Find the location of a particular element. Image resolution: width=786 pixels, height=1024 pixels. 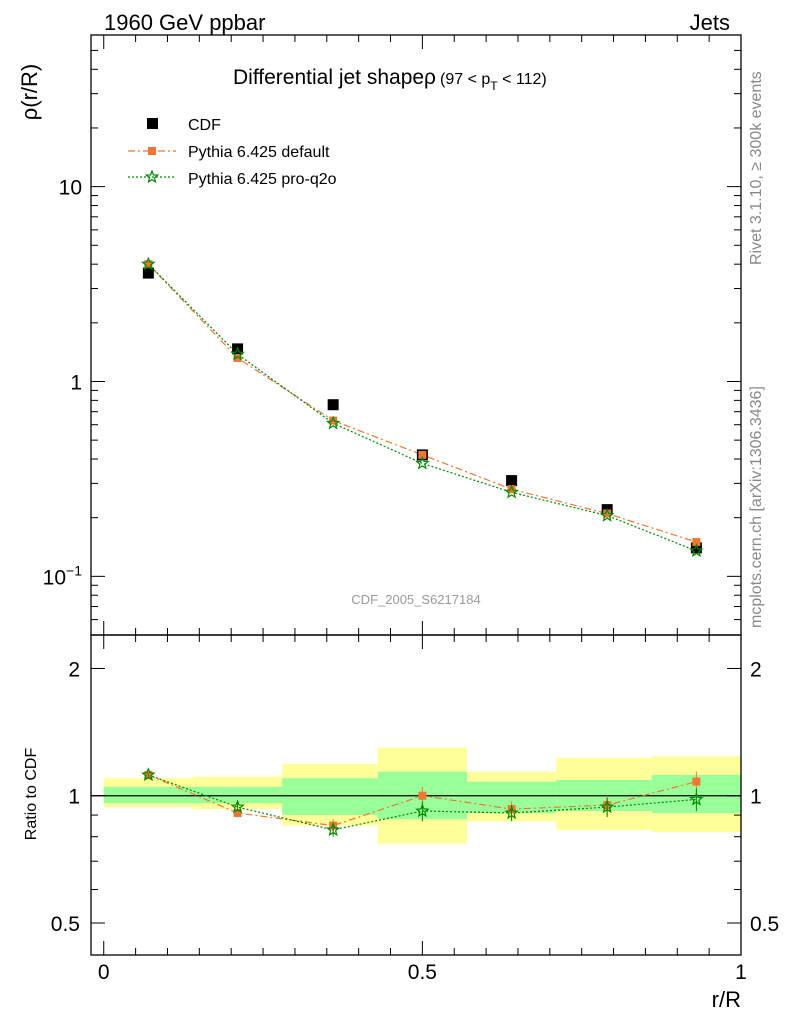

legend-marker-pythia-proq2o is located at coordinates (152, 176).